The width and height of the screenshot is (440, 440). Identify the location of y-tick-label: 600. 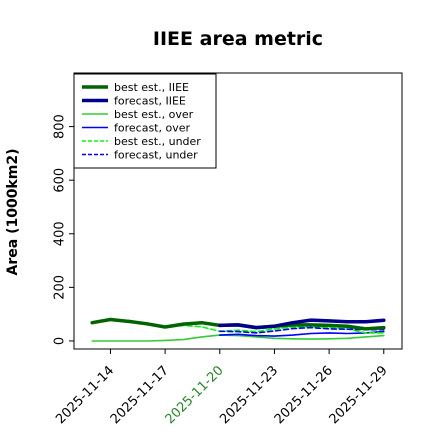
(60, 180).